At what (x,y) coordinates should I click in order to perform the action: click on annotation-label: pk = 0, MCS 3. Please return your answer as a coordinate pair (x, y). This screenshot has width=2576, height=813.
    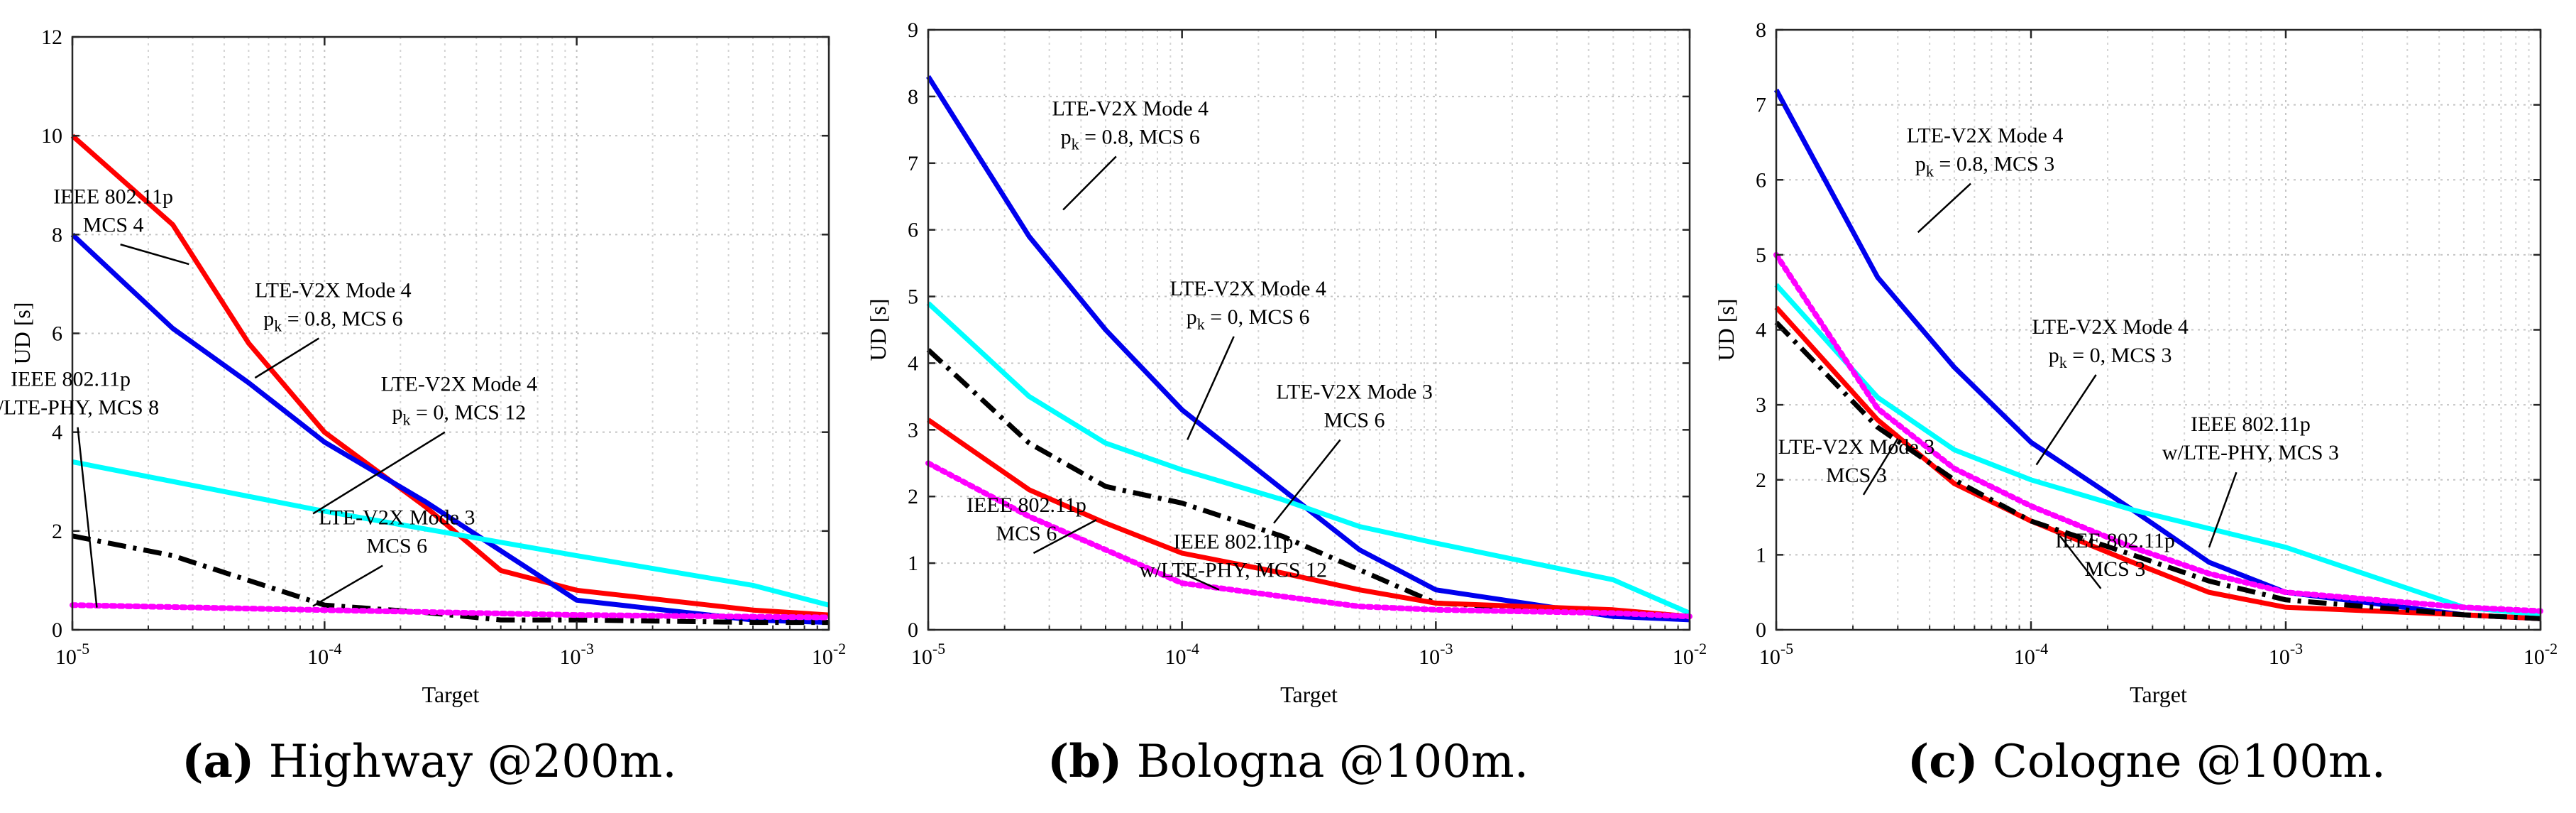
    Looking at the image, I should click on (2110, 357).